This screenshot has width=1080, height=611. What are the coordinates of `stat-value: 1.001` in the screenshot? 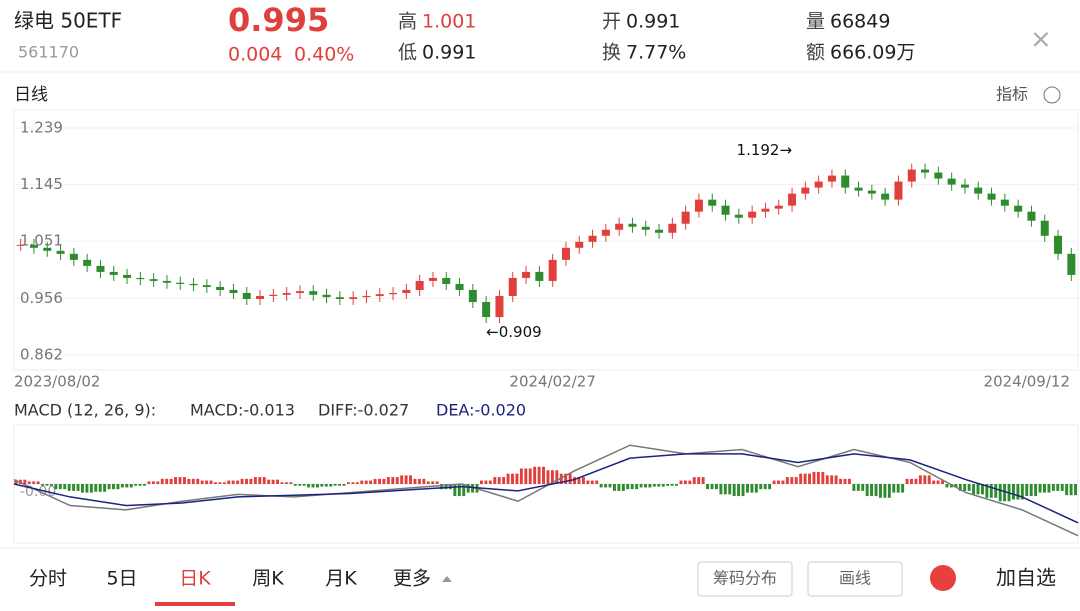 It's located at (449, 22).